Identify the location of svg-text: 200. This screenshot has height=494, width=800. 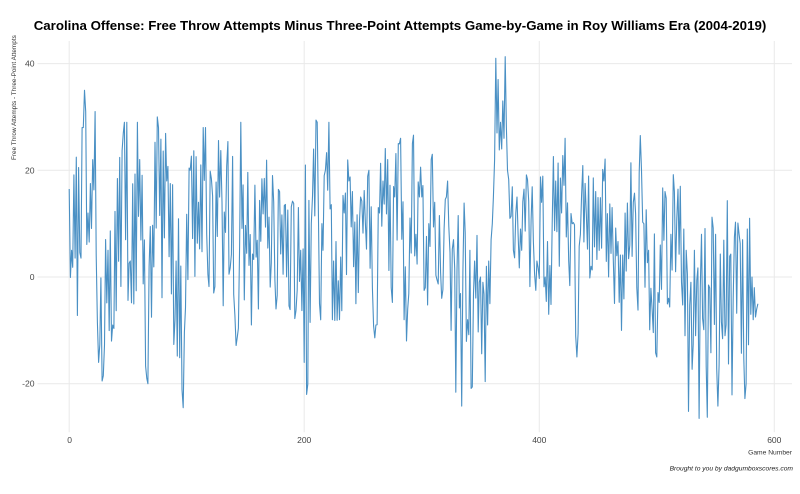
(304, 440).